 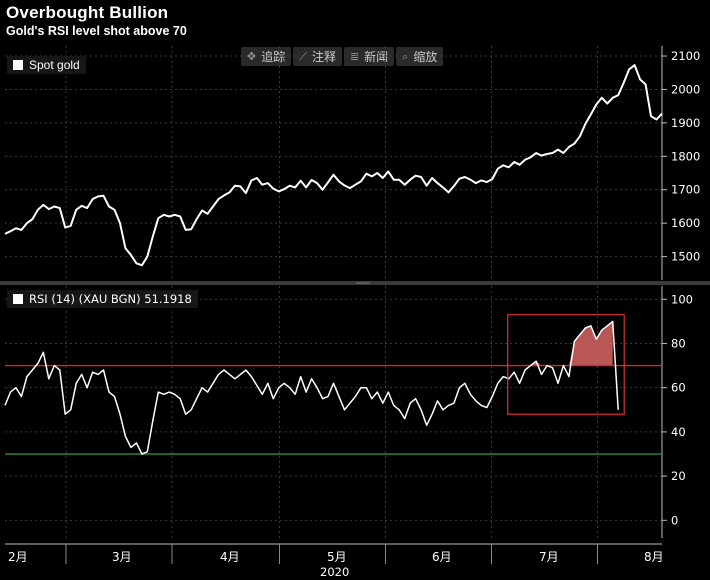 What do you see at coordinates (654, 557) in the screenshot?
I see `x-tick-label: 8月` at bounding box center [654, 557].